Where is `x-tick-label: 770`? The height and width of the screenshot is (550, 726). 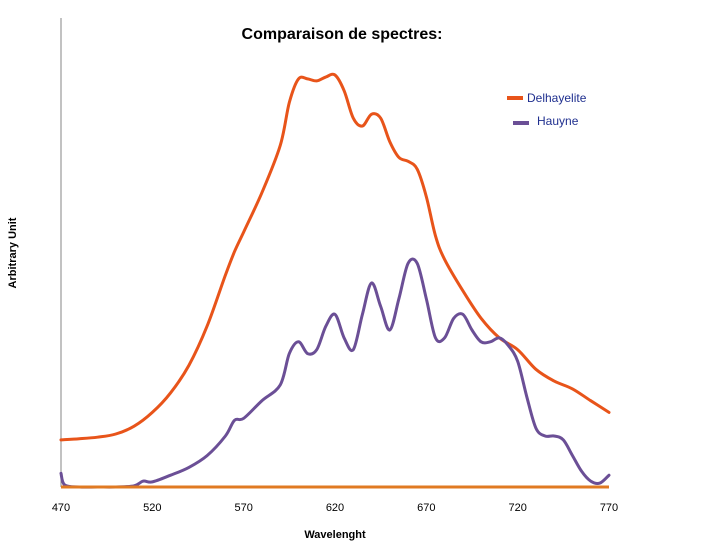
x-tick-label: 770 is located at coordinates (609, 508).